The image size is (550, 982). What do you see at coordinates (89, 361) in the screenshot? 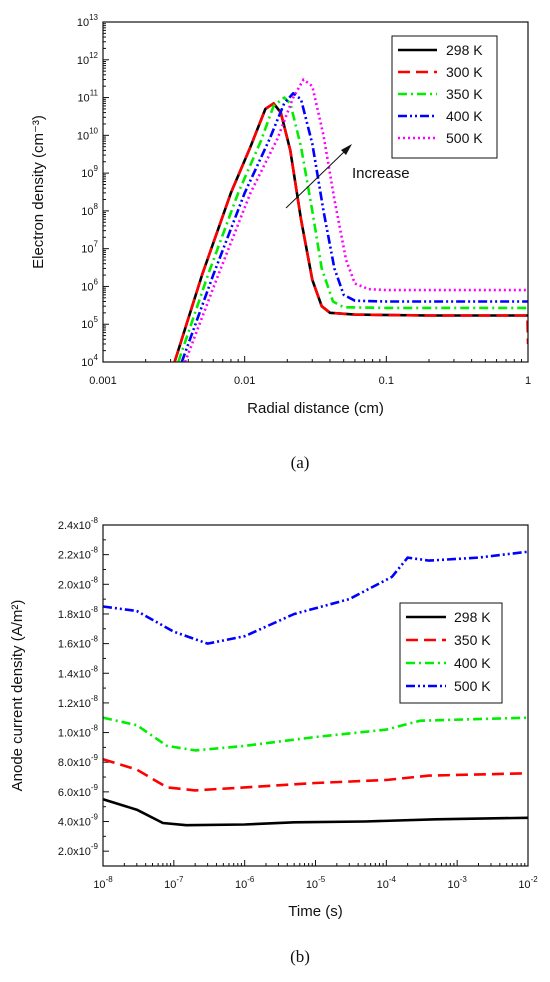
I see `y-tick-label-a: 10⁴` at bounding box center [89, 361].